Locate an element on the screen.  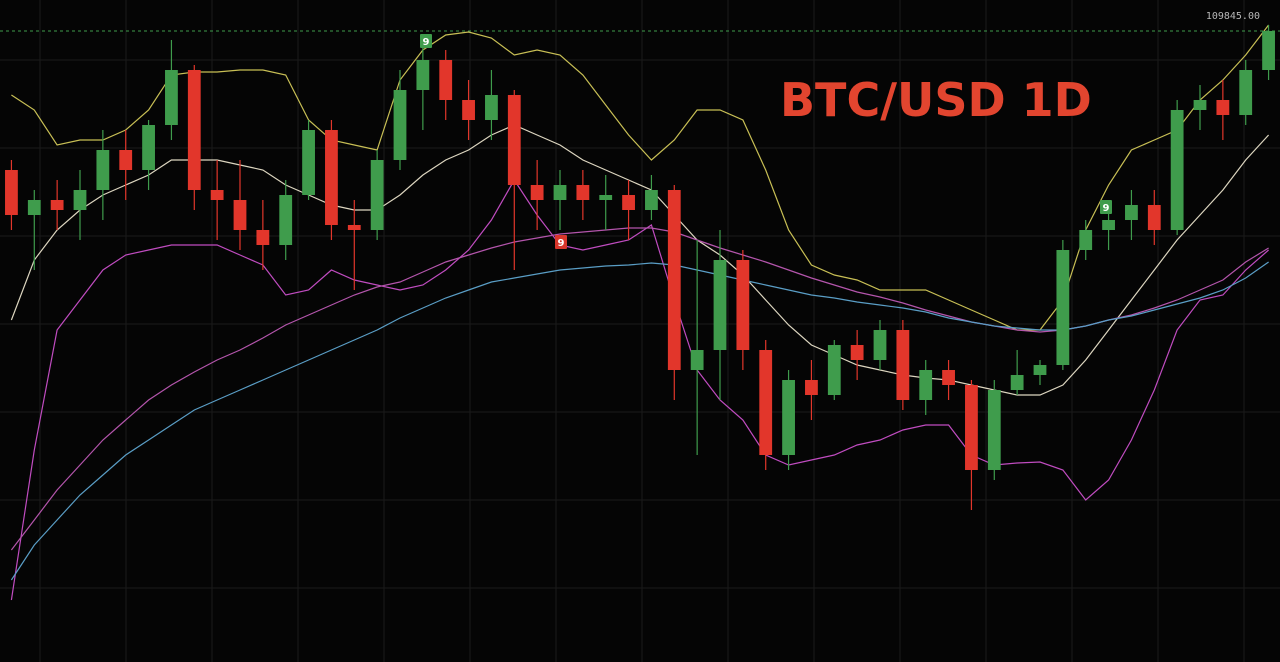
chart-title: BTC/USD 1D is located at coordinates (936, 100).